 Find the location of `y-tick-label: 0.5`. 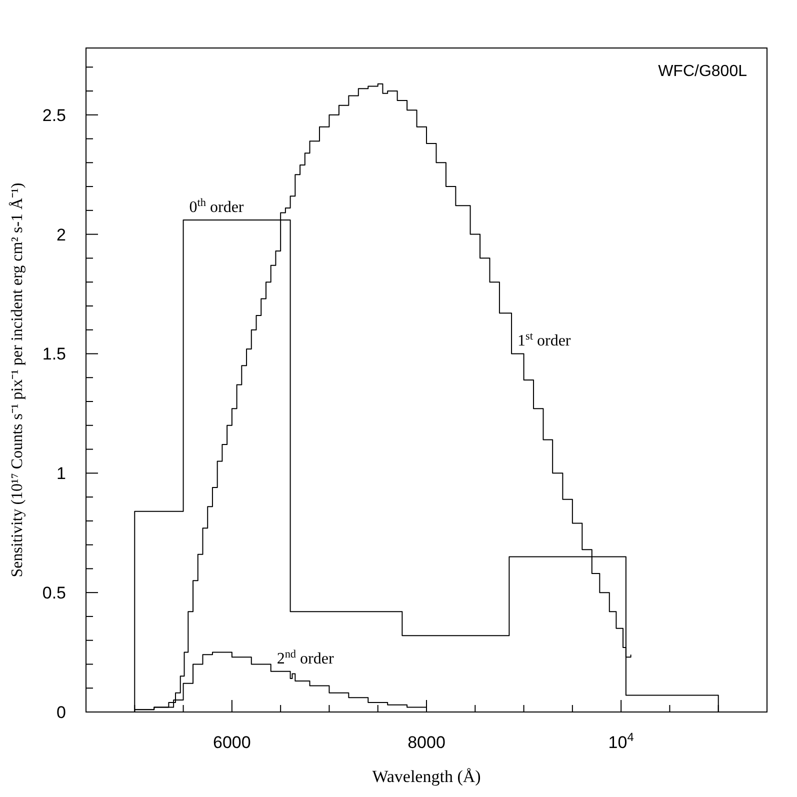

y-tick-label: 0.5 is located at coordinates (54, 593).